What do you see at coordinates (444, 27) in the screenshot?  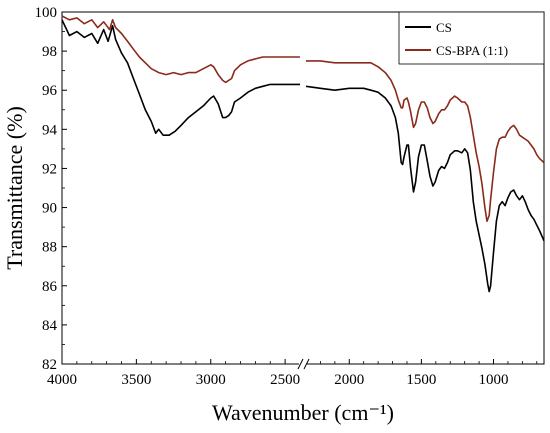 I see `legend-label-cs: CS` at bounding box center [444, 27].